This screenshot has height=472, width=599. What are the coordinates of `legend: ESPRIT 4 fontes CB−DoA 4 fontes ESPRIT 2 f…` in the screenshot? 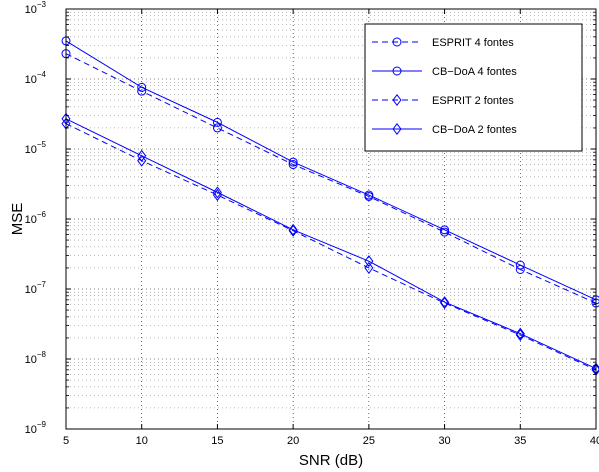 It's located at (473, 87).